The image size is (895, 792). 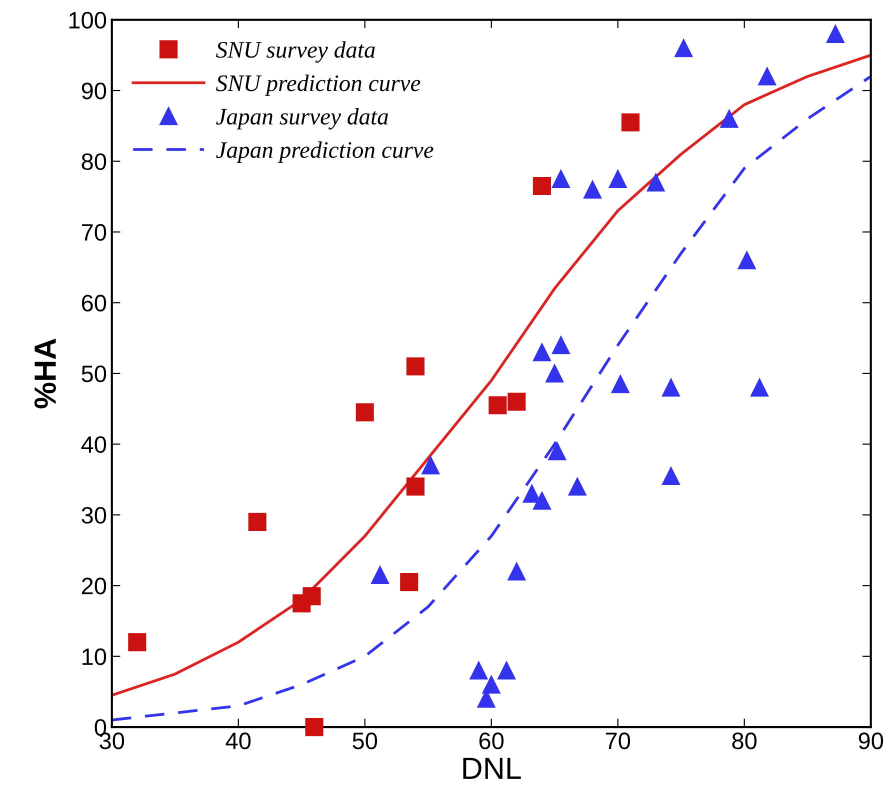 I want to click on y-tick-label: 40, so click(x=93, y=444).